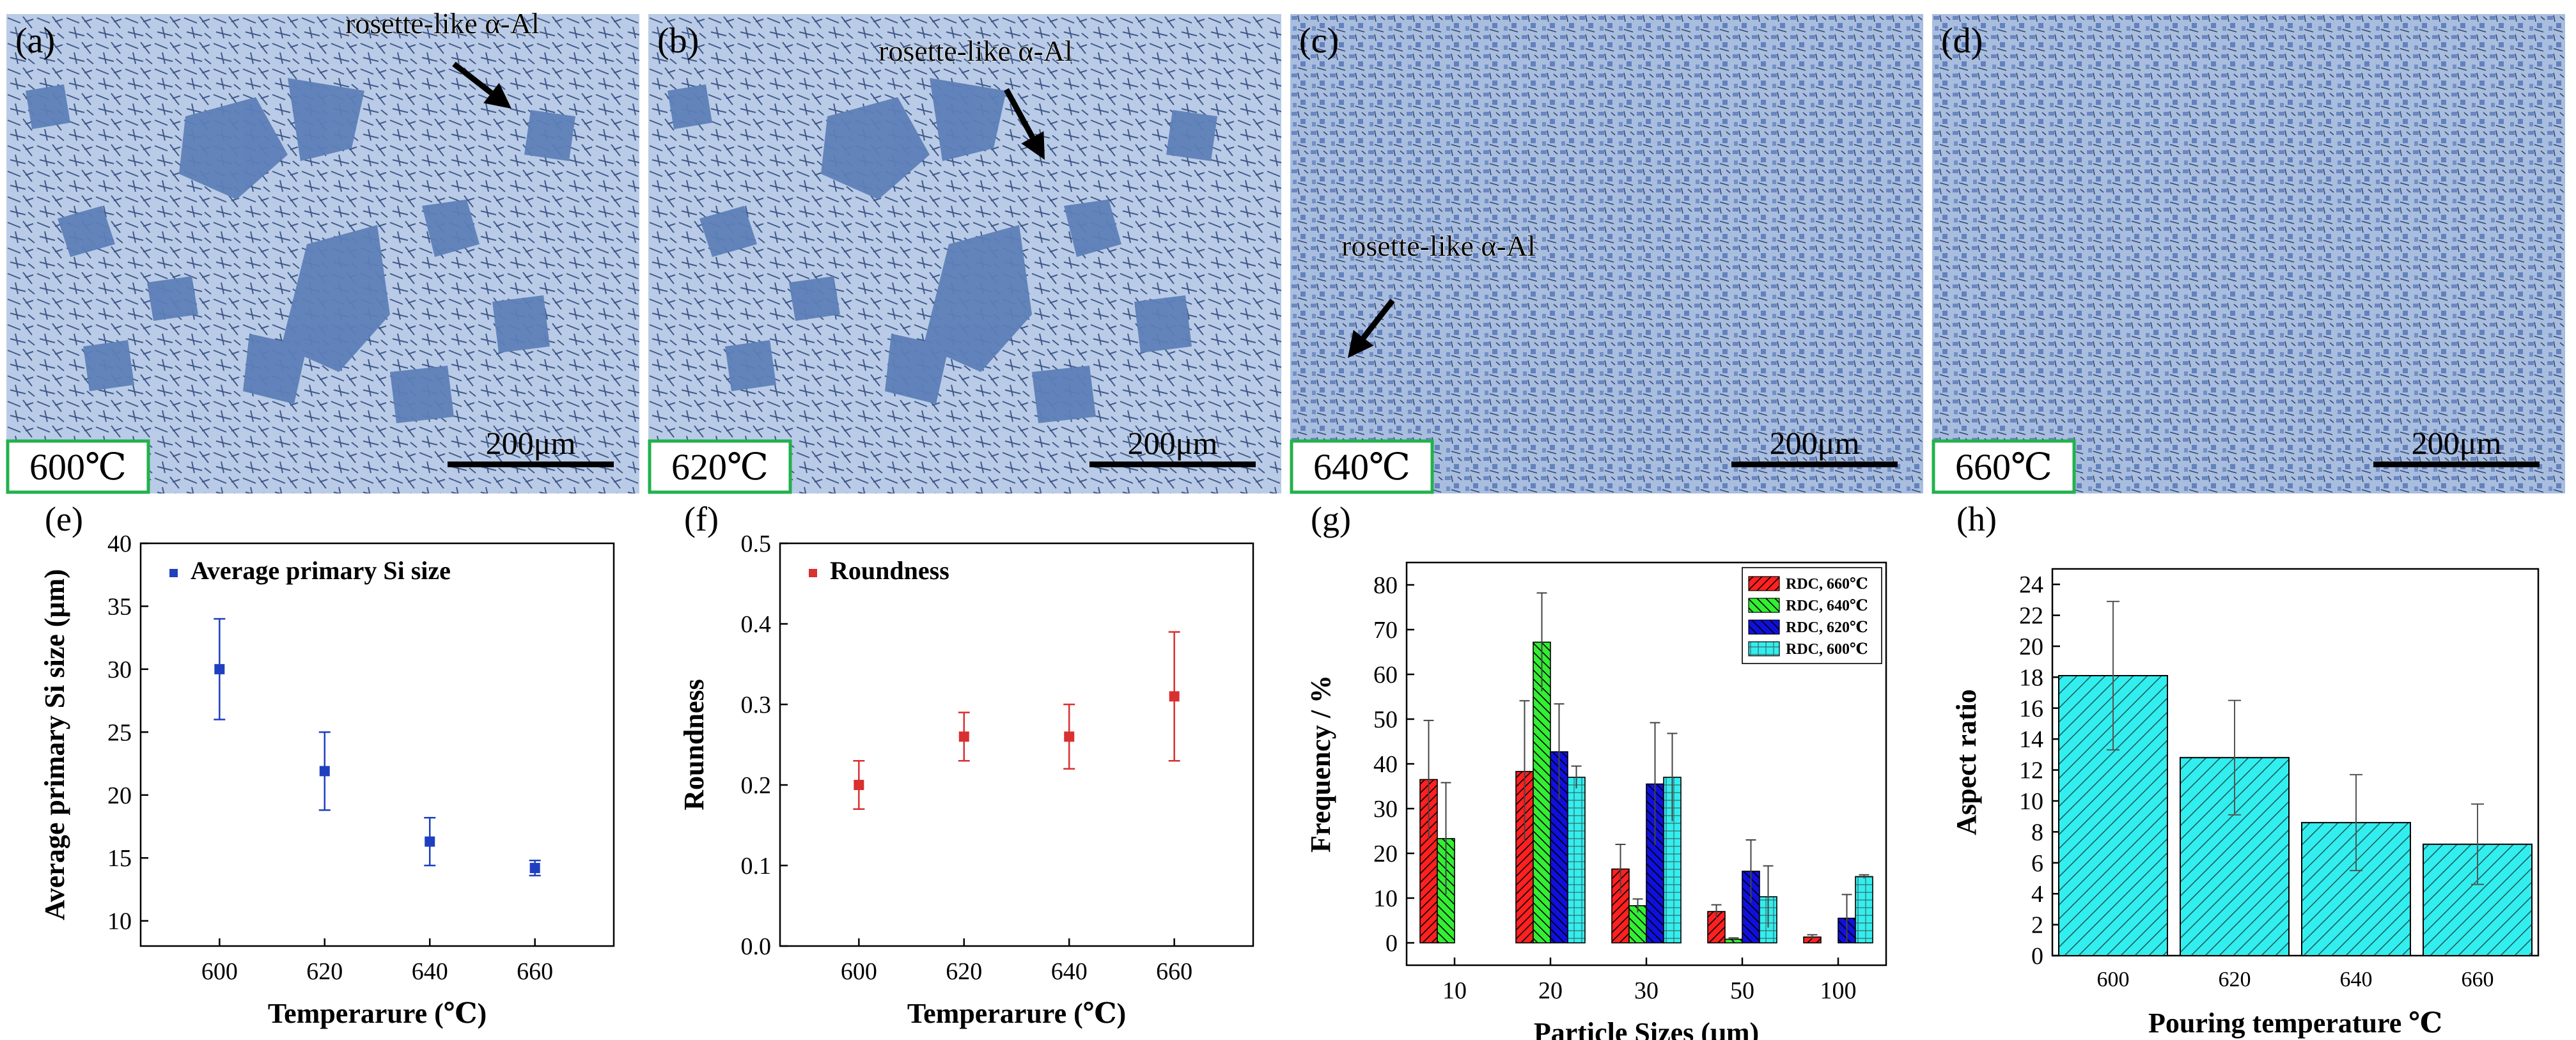  I want to click on y-tick-label: 2, so click(2037, 925).